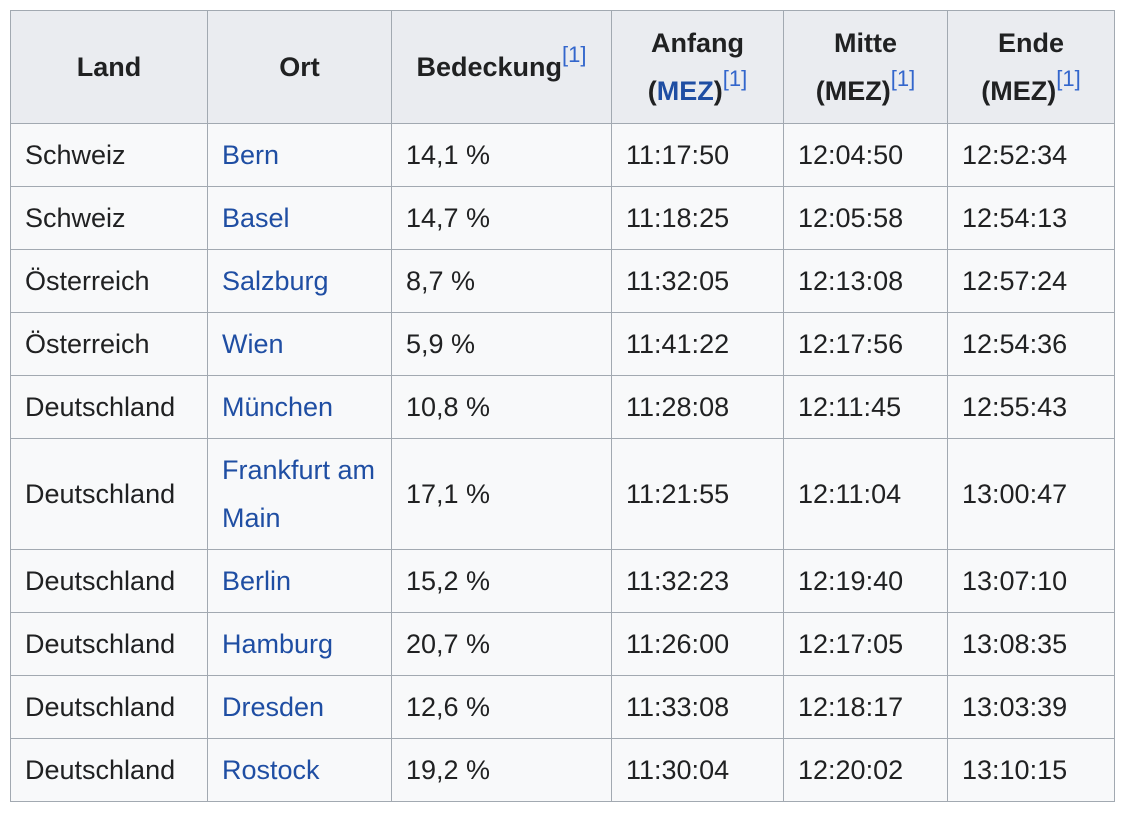  I want to click on cell-text: 5,9 %, so click(441, 344).